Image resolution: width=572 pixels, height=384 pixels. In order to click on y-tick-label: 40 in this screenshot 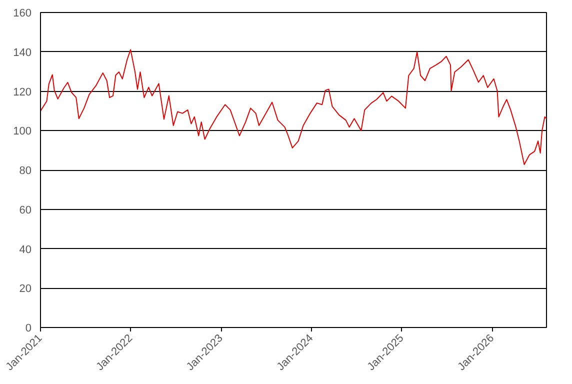, I will do `click(25, 250)`.